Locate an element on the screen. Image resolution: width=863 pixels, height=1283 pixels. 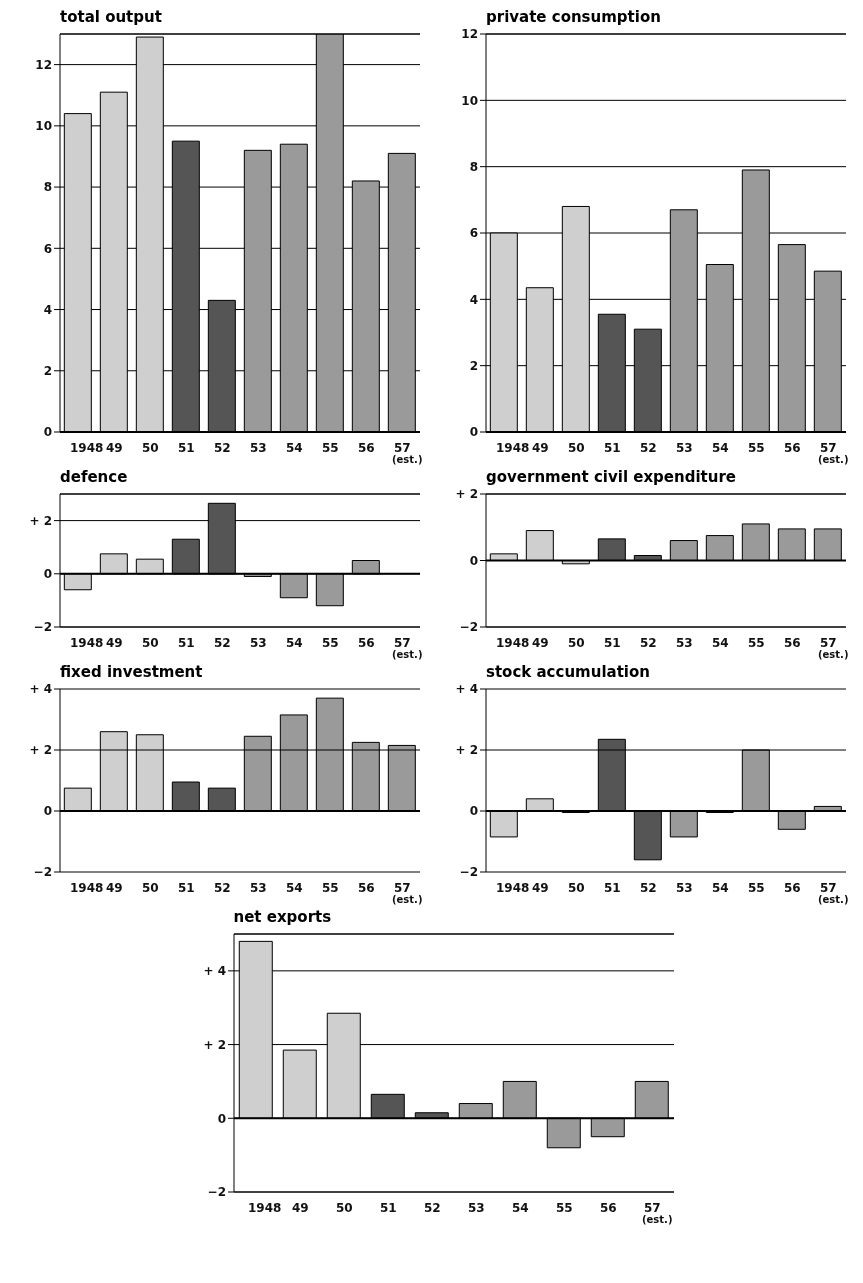
chart-title: private consumption is located at coordinates (573, 18).